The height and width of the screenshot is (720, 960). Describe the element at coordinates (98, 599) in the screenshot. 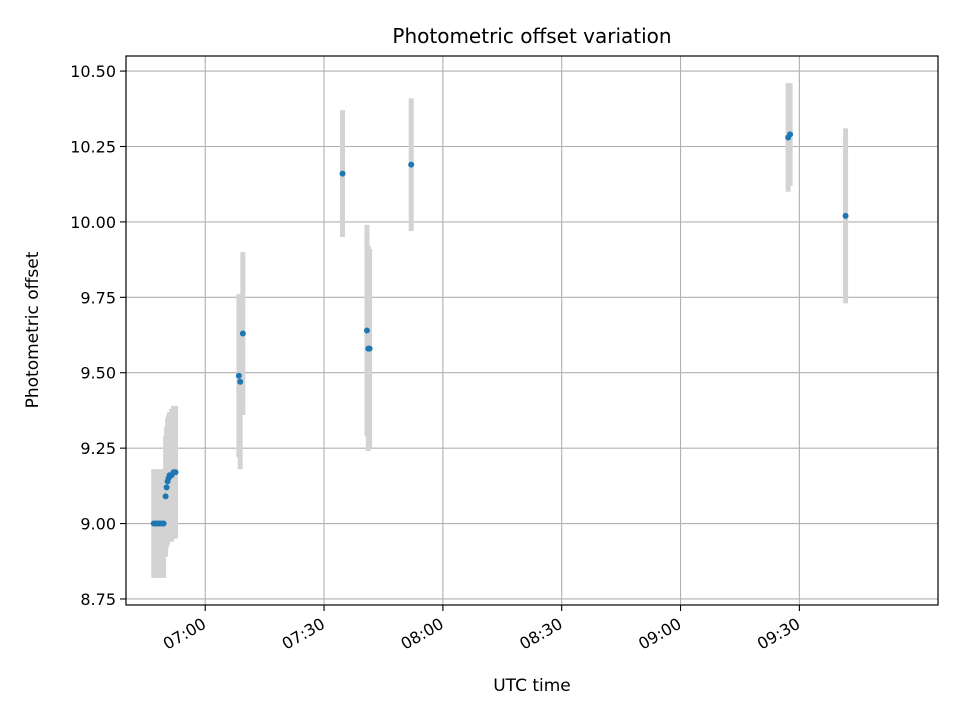

I see `y-tick-label: 8.75` at that location.